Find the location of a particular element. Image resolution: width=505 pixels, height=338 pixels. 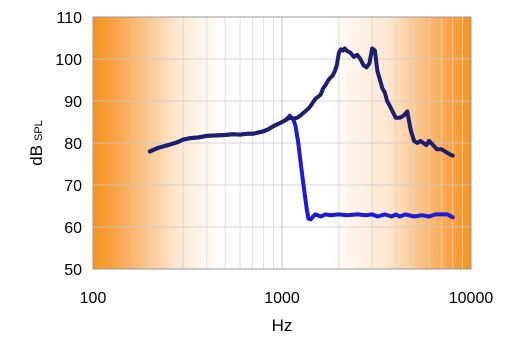

x-axis-label: Hz is located at coordinates (282, 325).